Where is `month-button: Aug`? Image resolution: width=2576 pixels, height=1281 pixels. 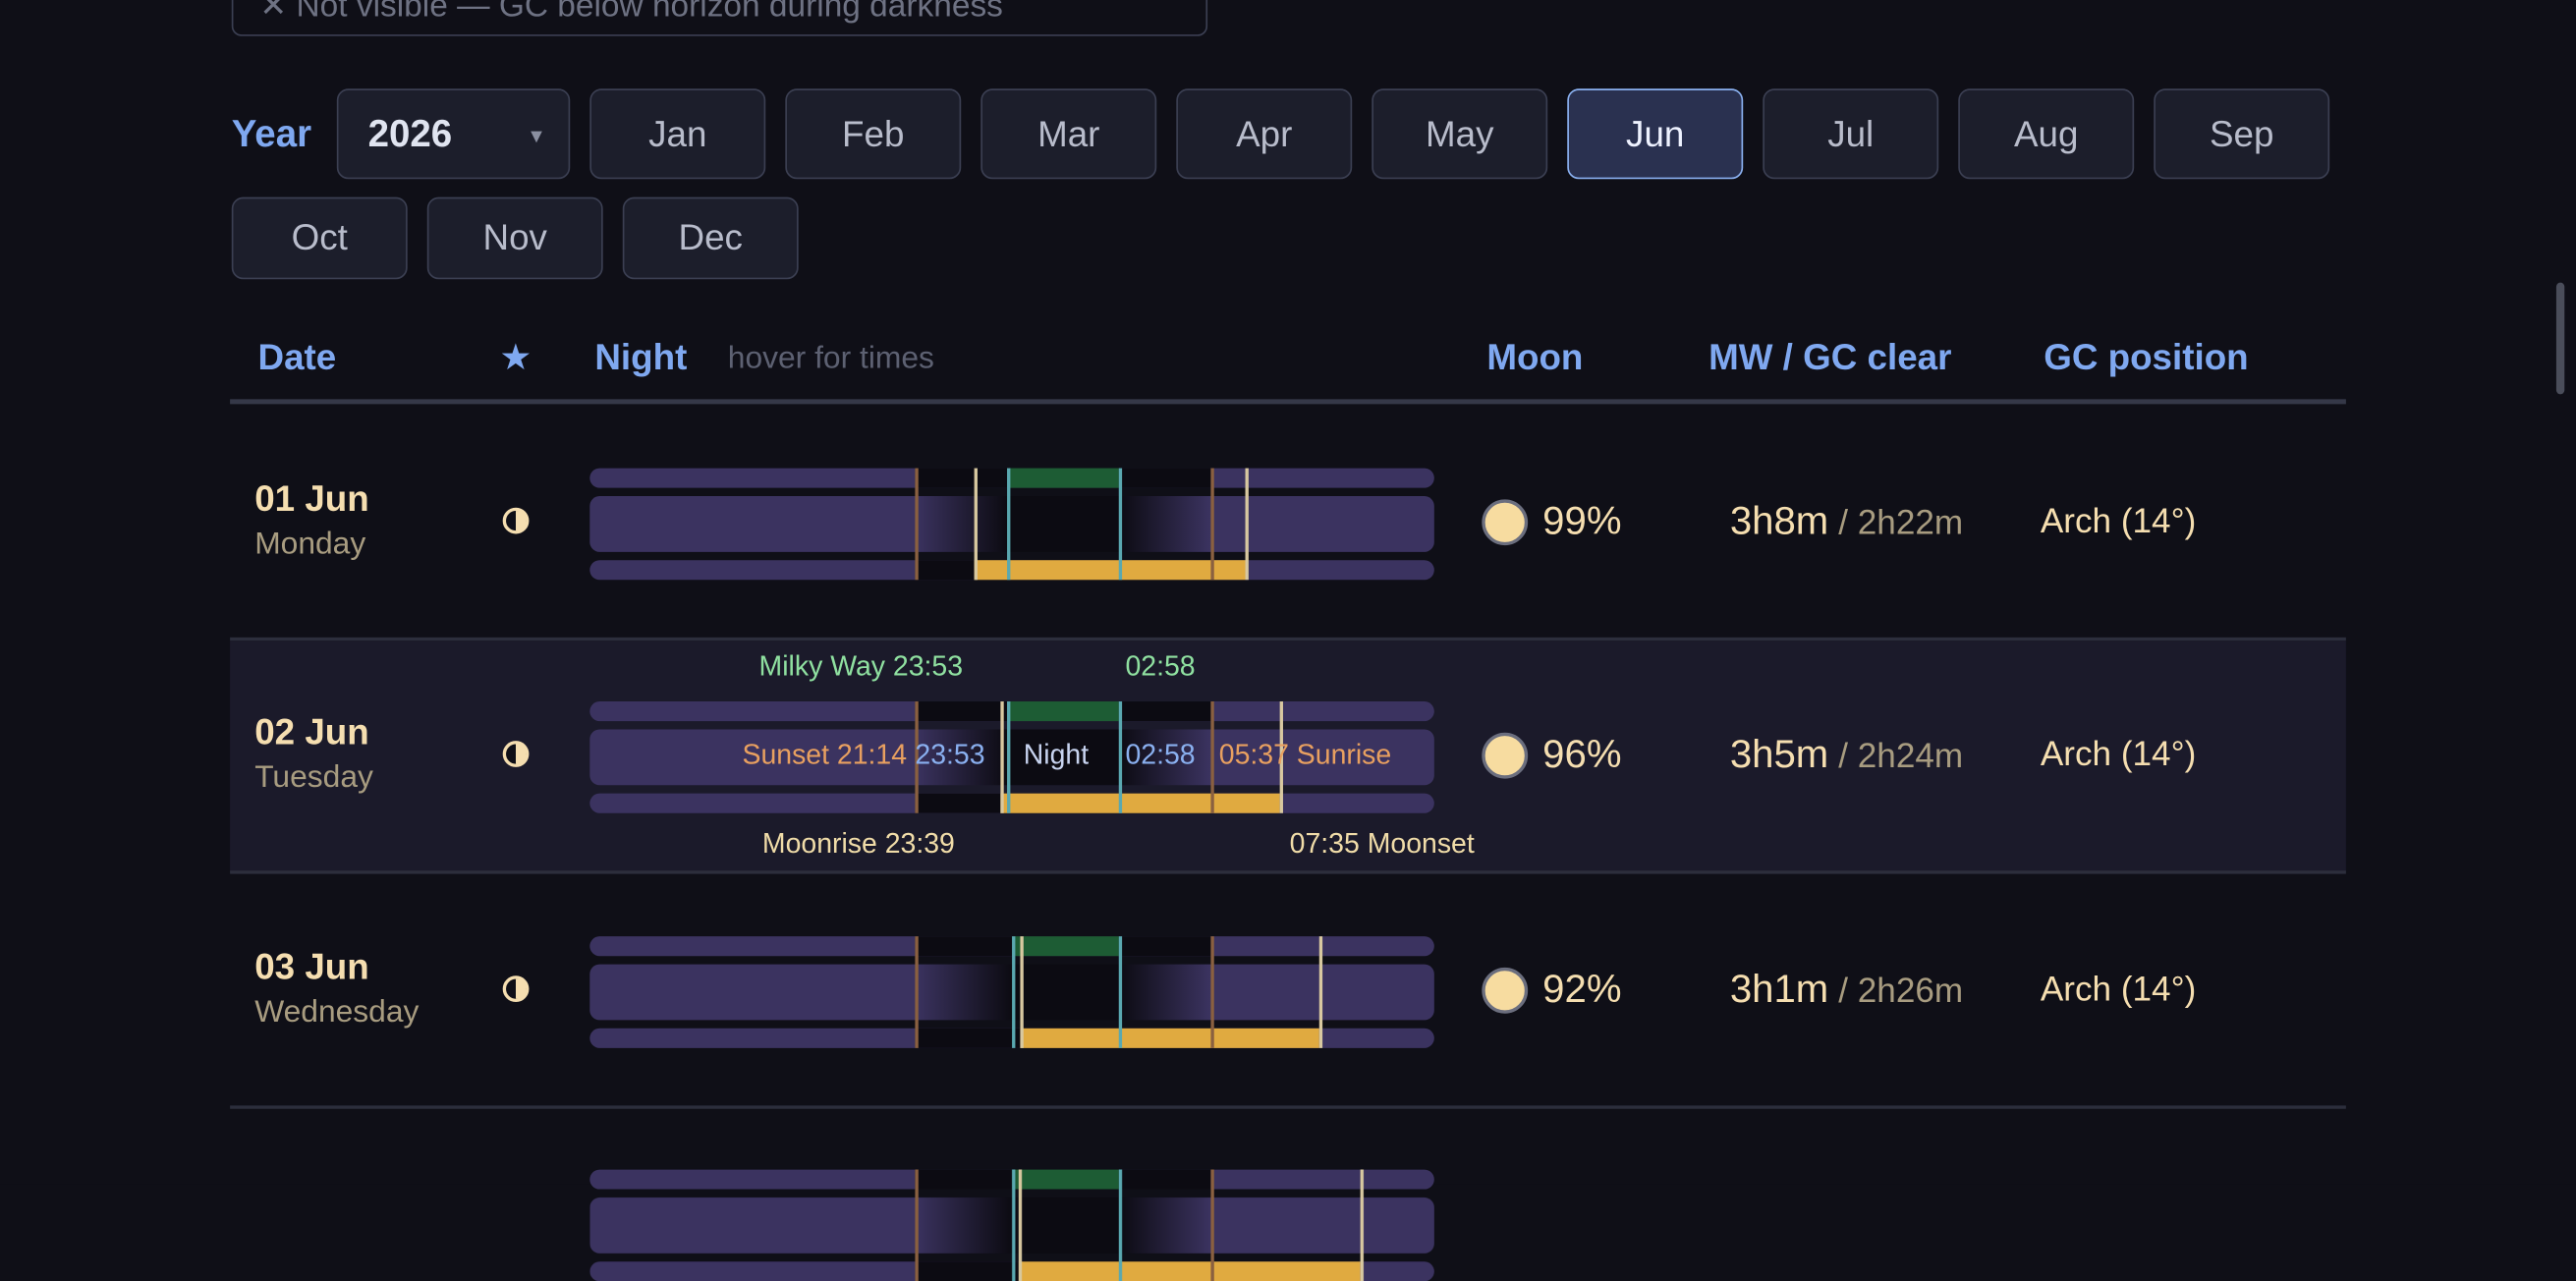 month-button: Aug is located at coordinates (2046, 134).